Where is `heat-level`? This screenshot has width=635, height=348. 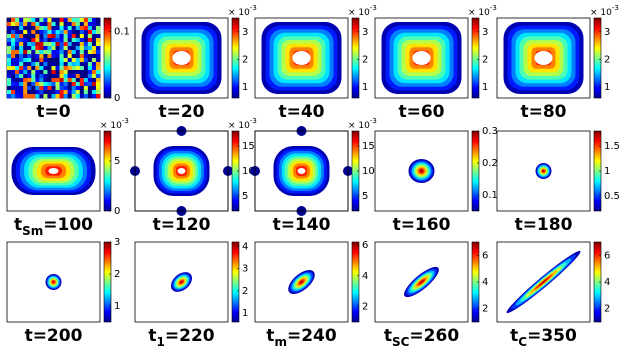 heat-level is located at coordinates (181, 282).